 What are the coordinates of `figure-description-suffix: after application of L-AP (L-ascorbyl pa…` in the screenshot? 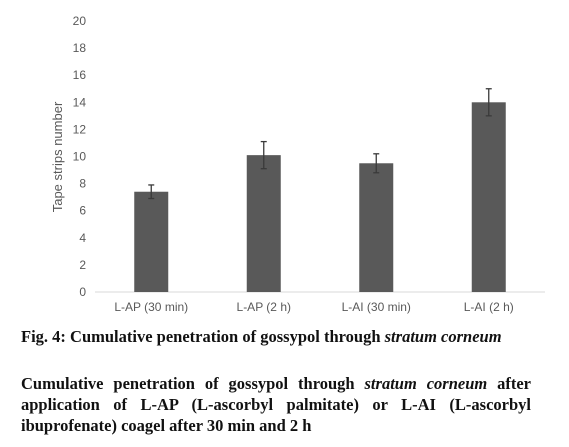 It's located at (276, 404).